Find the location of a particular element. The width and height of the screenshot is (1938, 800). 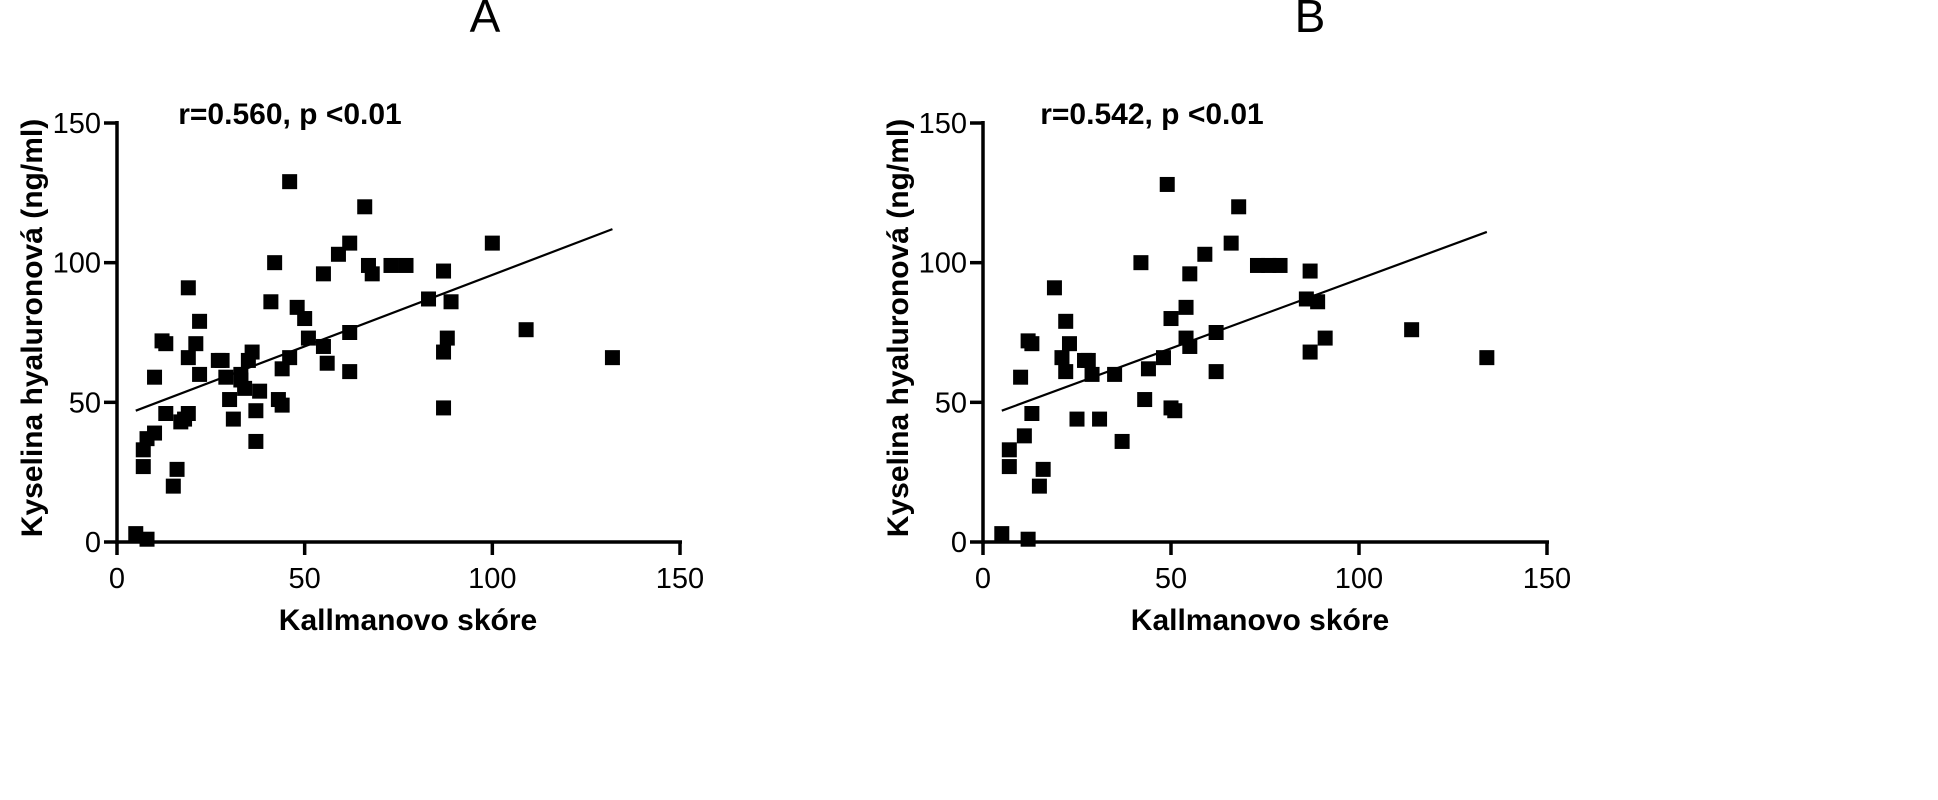

x-tick-label-b-150: 150 is located at coordinates (1547, 579).